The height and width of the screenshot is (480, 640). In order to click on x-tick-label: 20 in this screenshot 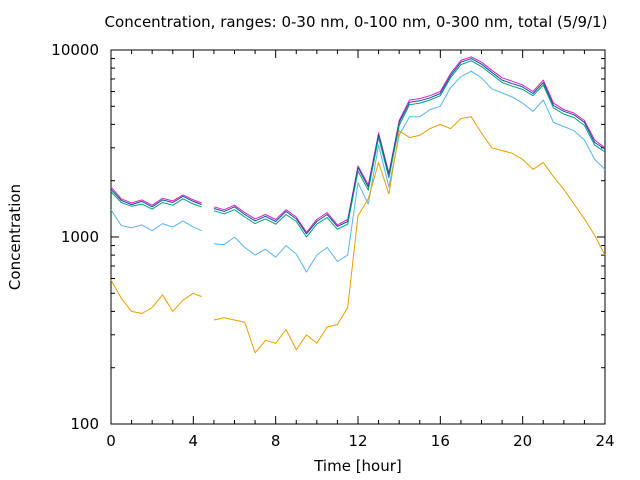, I will do `click(522, 441)`.